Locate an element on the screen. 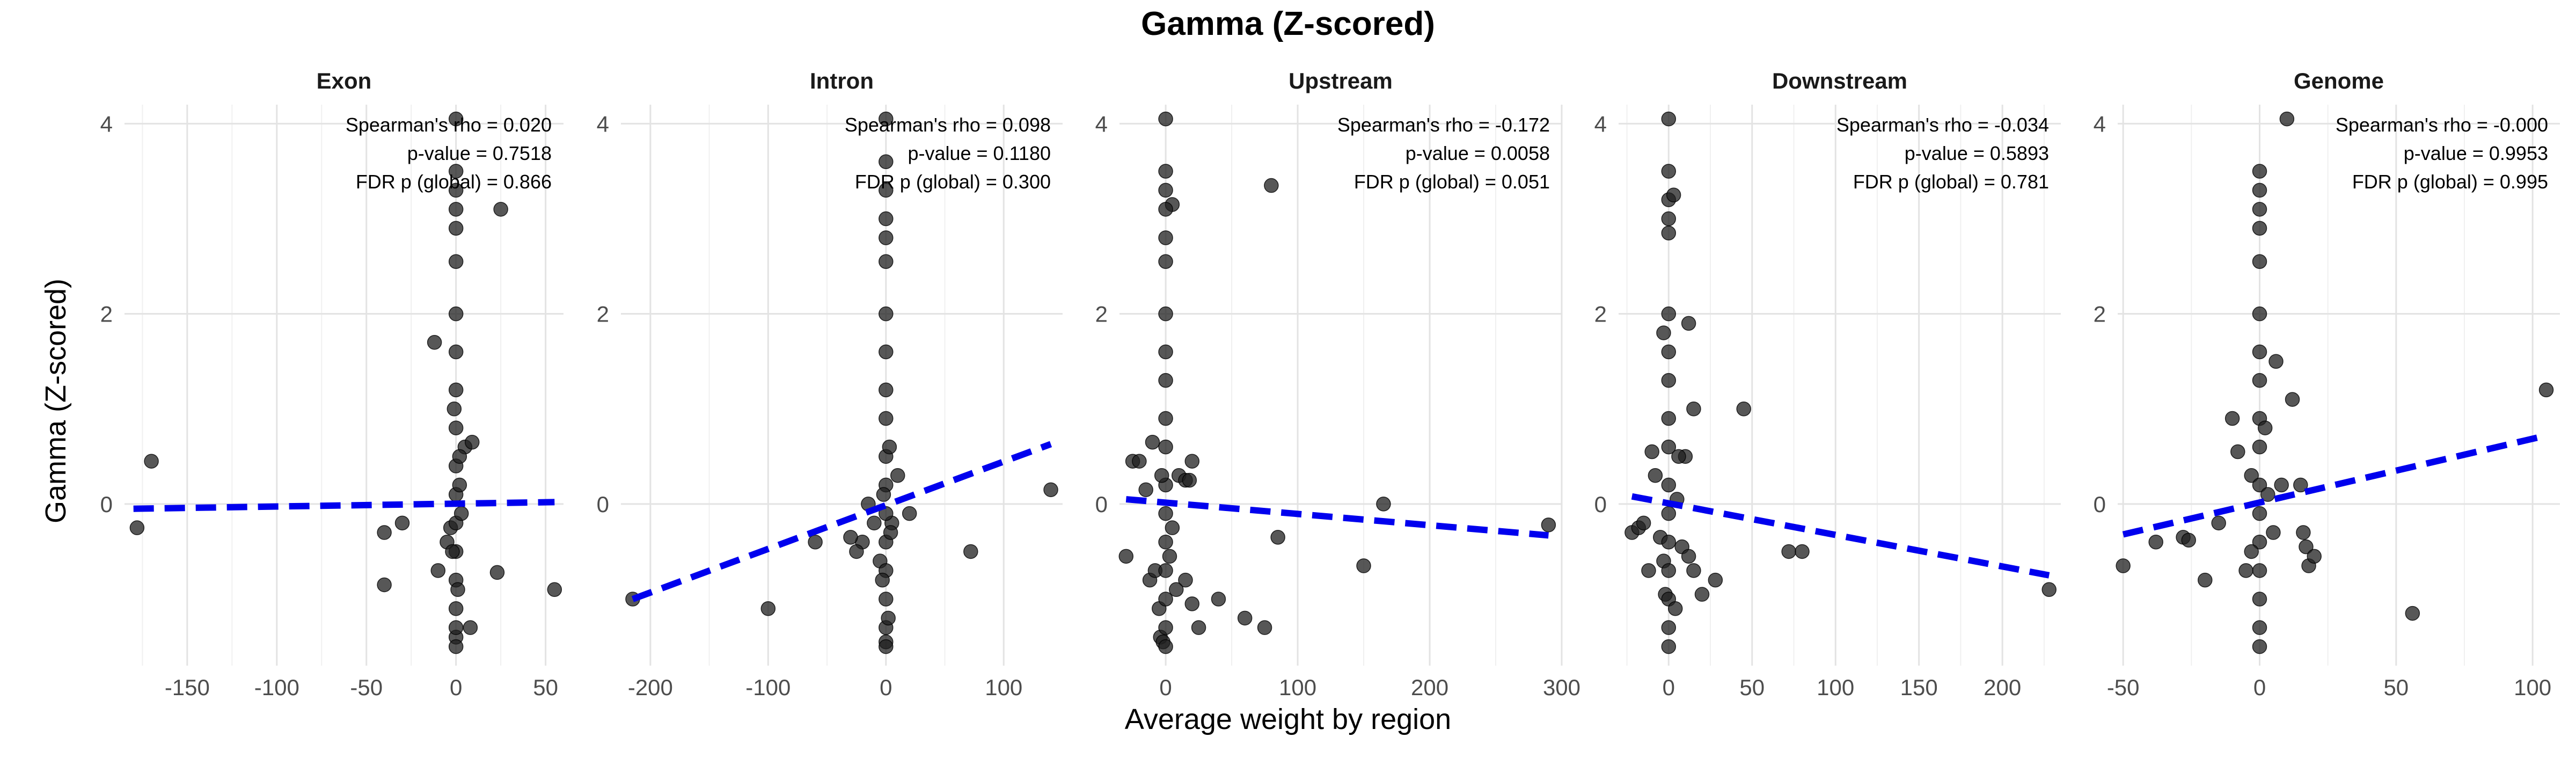  x-tick-label: 200 is located at coordinates (1429, 687).